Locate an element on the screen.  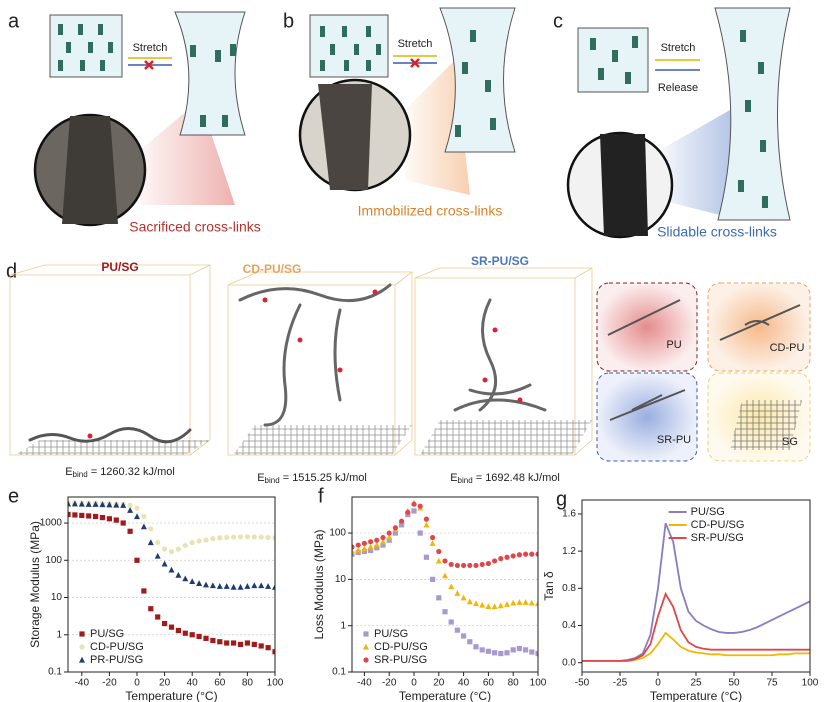
stretched-network is located at coordinates (752, 114).